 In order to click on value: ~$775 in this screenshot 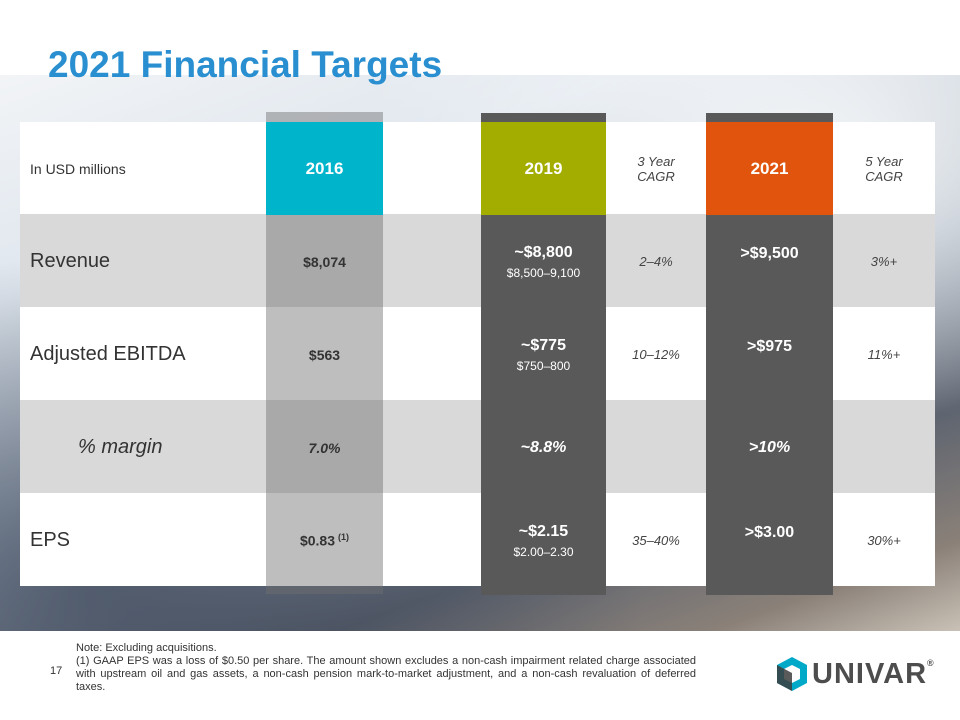, I will do `click(543, 345)`.